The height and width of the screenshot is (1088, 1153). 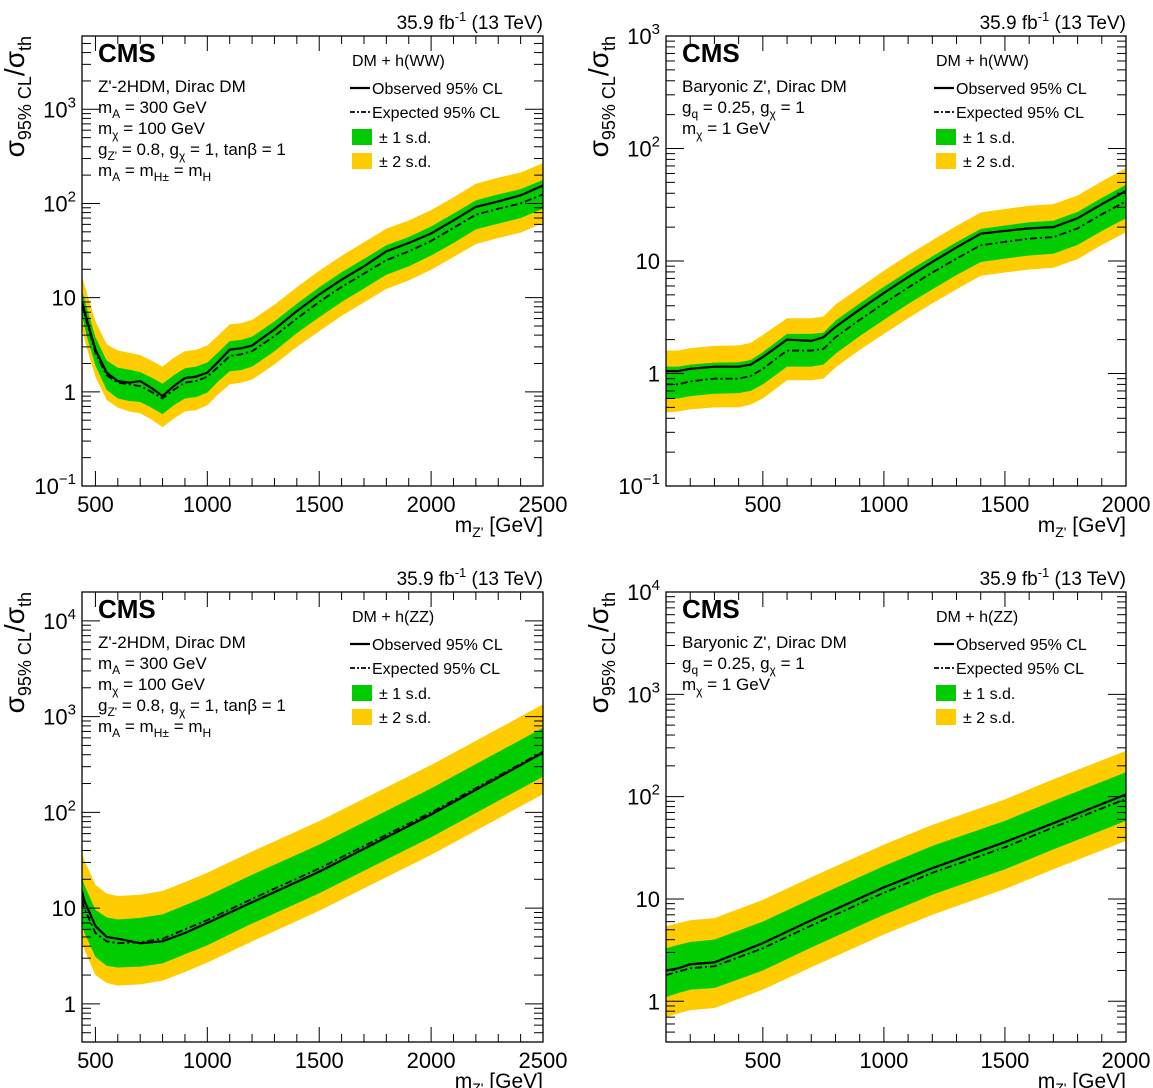 I want to click on x-tick-label: 1500, so click(x=1004, y=1060).